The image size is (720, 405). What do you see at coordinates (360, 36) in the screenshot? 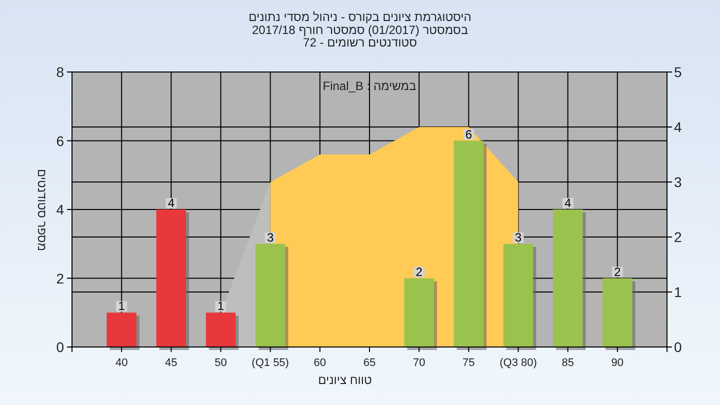
I see `chart-subtitle: בסמסטר (01/2017) סמסטר חורף 2017/18 סטודנטים רשומים - 72` at bounding box center [360, 36].